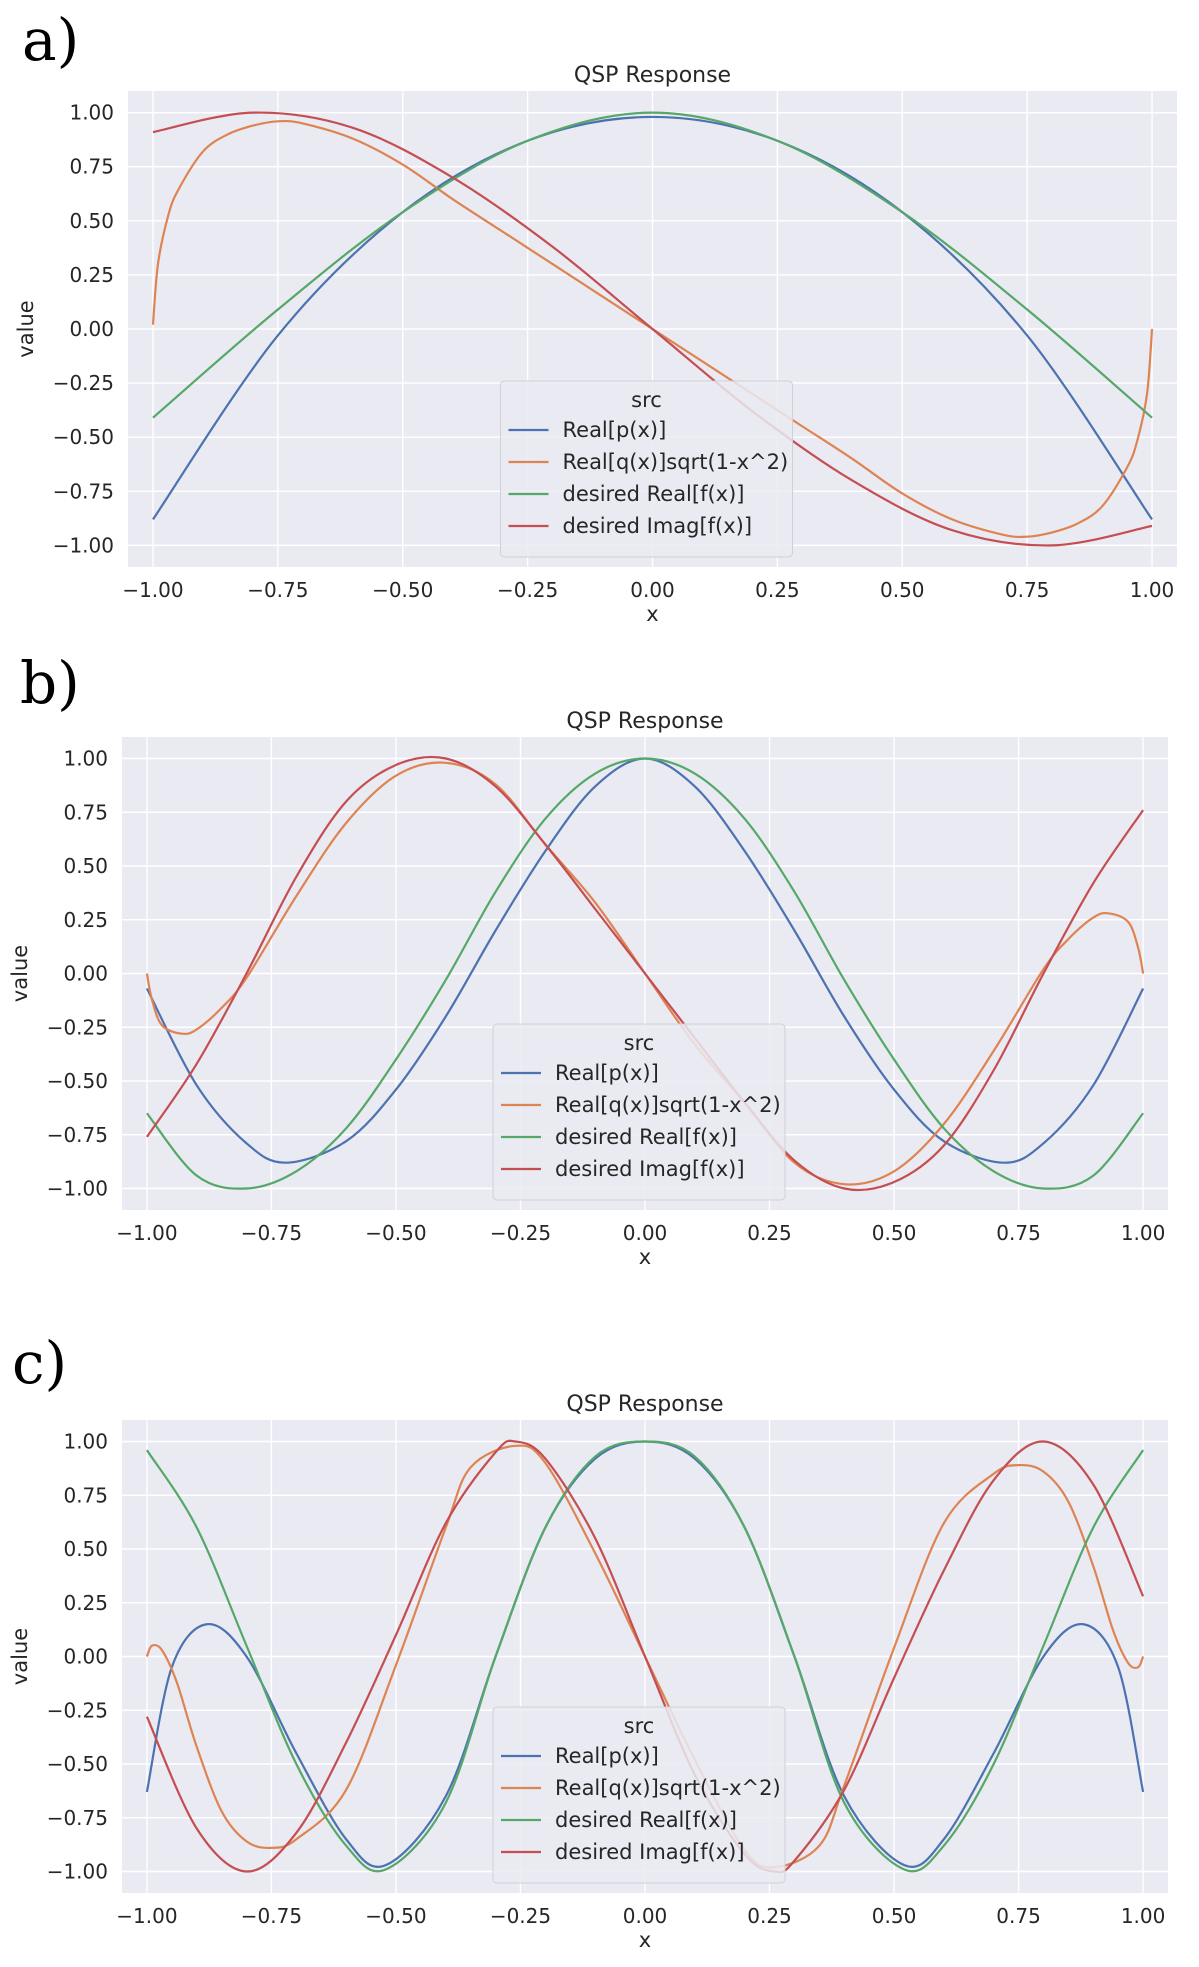 This screenshot has width=1199, height=1967. I want to click on panel-label: b), so click(50, 683).